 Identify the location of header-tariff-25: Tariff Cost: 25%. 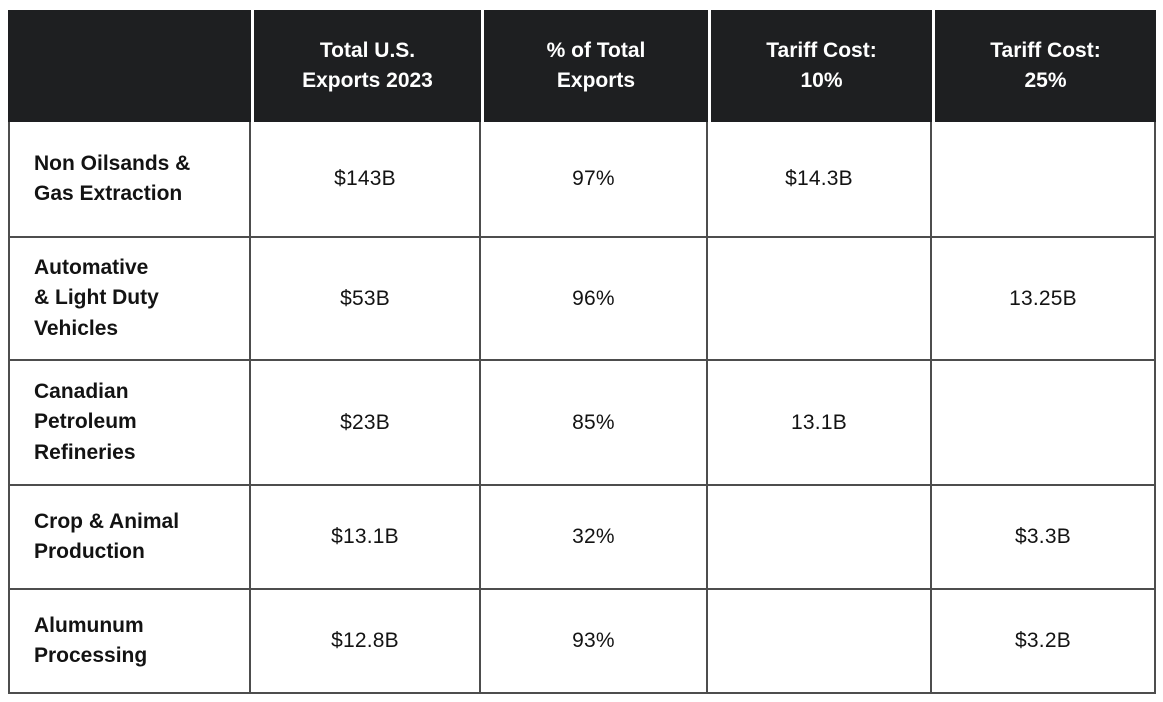
(1044, 66).